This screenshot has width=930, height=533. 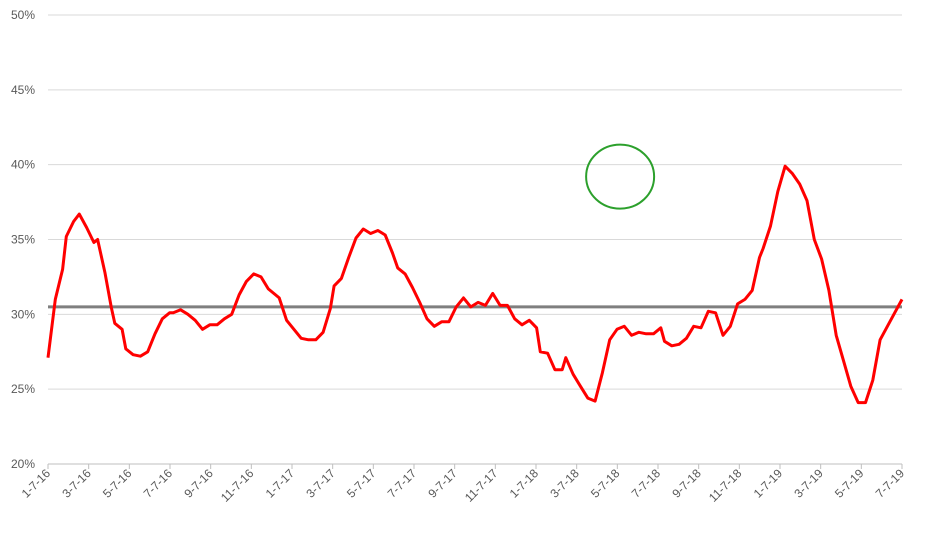 What do you see at coordinates (686, 483) in the screenshot?
I see `x-tick-label: 9-7-18` at bounding box center [686, 483].